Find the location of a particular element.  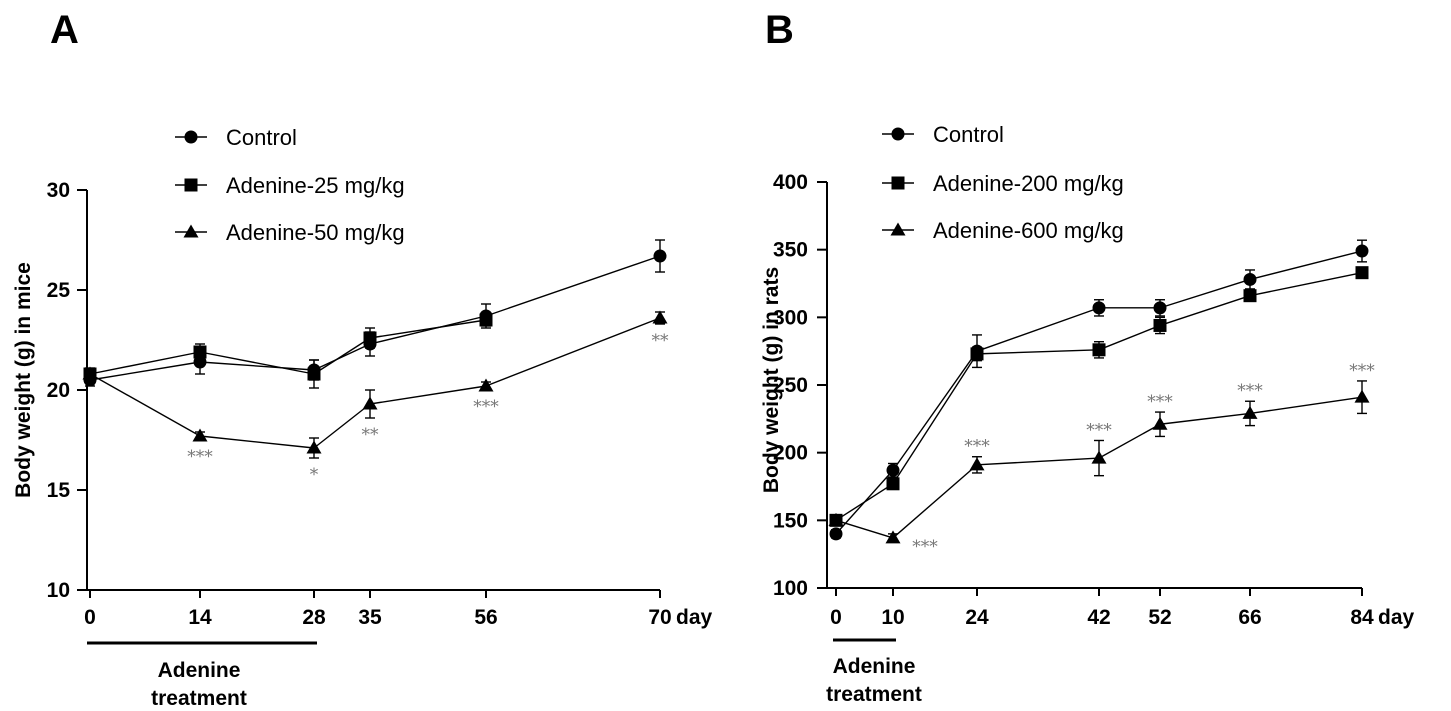

y-tick-label-b: 100 is located at coordinates (790, 588).